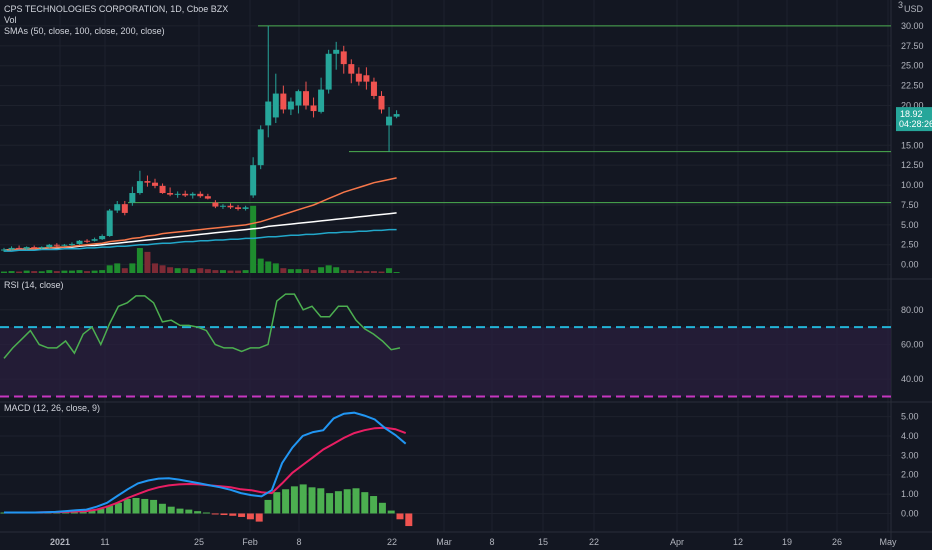 Image resolution: width=932 pixels, height=550 pixels. What do you see at coordinates (837, 542) in the screenshot?
I see `time-axis-label: 26` at bounding box center [837, 542].